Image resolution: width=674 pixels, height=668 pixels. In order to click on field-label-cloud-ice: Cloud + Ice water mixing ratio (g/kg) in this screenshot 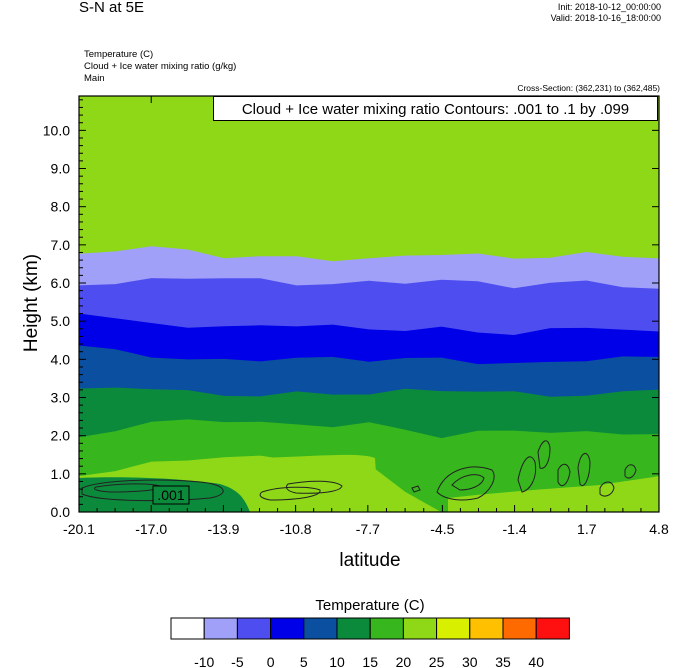, I will do `click(160, 66)`.